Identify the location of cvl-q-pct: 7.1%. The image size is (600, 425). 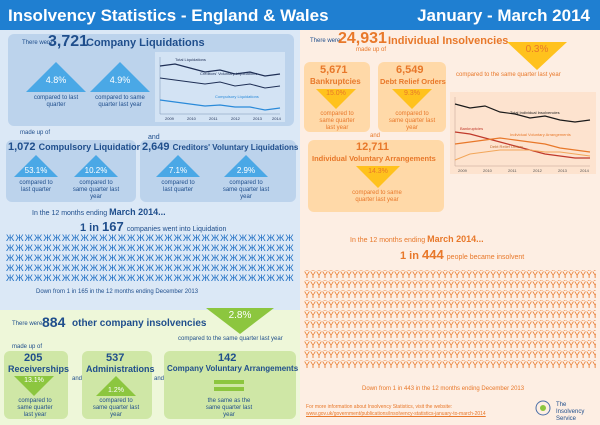
(178, 170).